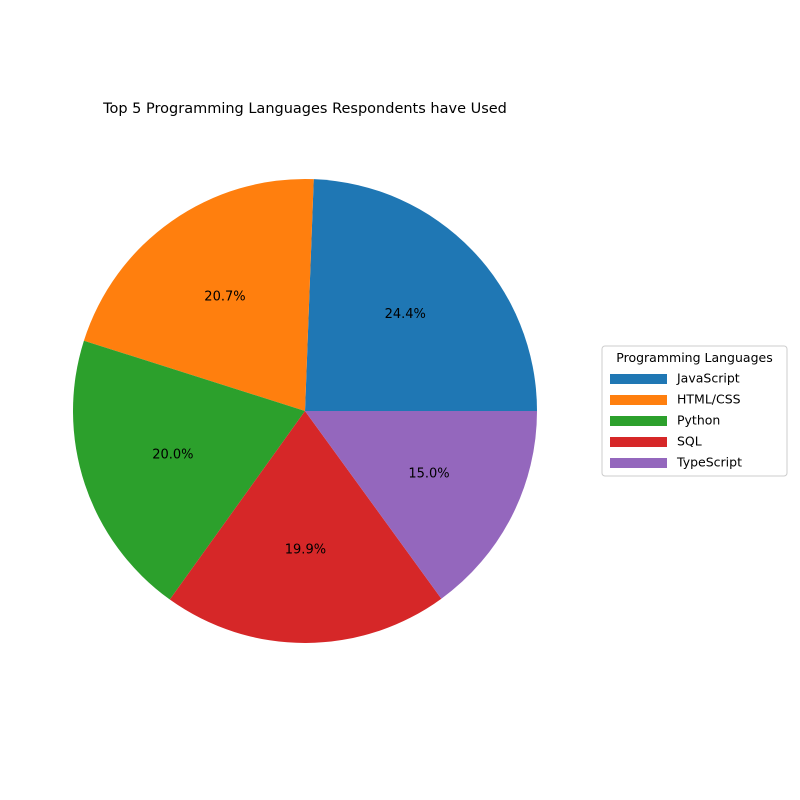 This screenshot has width=800, height=800. Describe the element at coordinates (638, 400) in the screenshot. I see `legend-swatch-html-css` at that location.